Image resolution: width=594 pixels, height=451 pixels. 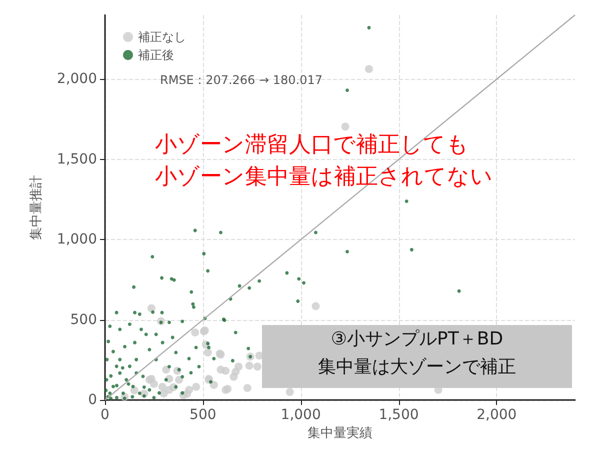 What do you see at coordinates (76, 79) in the screenshot?
I see `y-tick-label: 2,000` at bounding box center [76, 79].